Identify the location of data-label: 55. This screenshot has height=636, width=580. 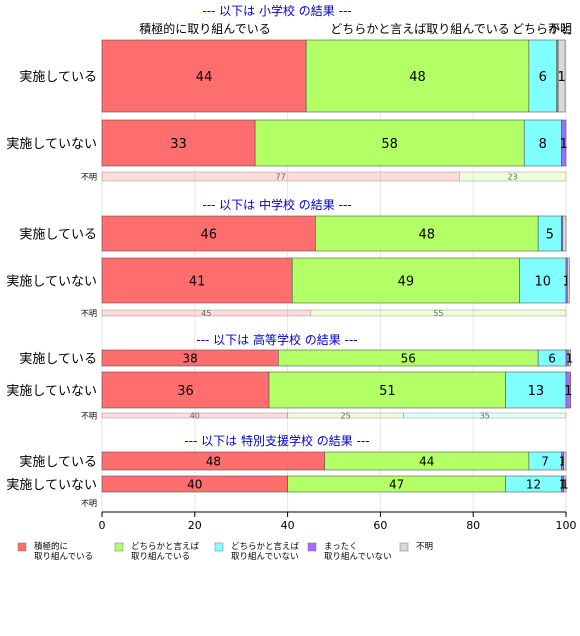
(438, 313).